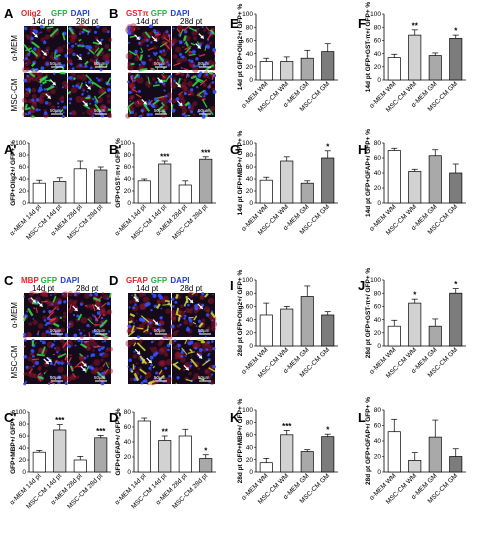 The image size is (479, 550). What do you see at coordinates (368, 441) in the screenshot?
I see `y-axis-label: 28d pt GFP+GFAP+/ GFP+ %` at bounding box center [368, 441].